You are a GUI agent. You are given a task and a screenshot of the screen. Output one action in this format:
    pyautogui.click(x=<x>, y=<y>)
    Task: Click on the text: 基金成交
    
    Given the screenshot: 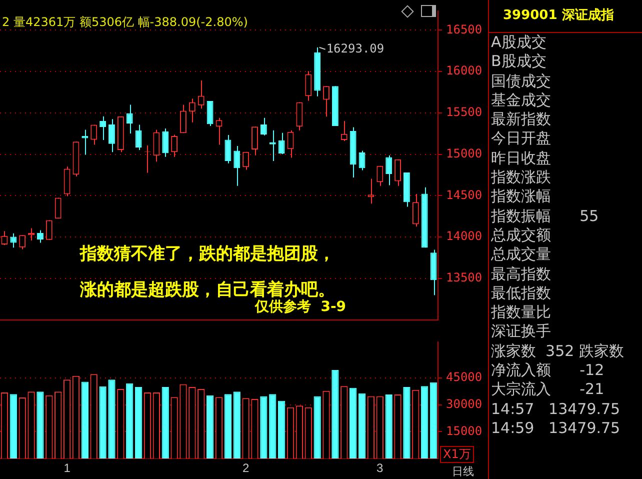 What is the action you would take?
    pyautogui.click(x=521, y=100)
    